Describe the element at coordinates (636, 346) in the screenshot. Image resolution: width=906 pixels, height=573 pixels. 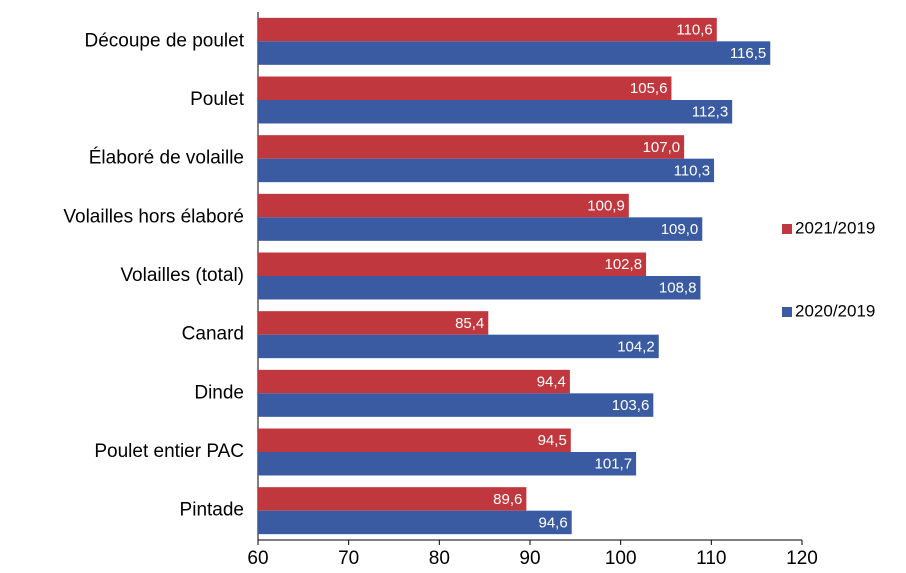
I see `value-label: 104,2` at that location.